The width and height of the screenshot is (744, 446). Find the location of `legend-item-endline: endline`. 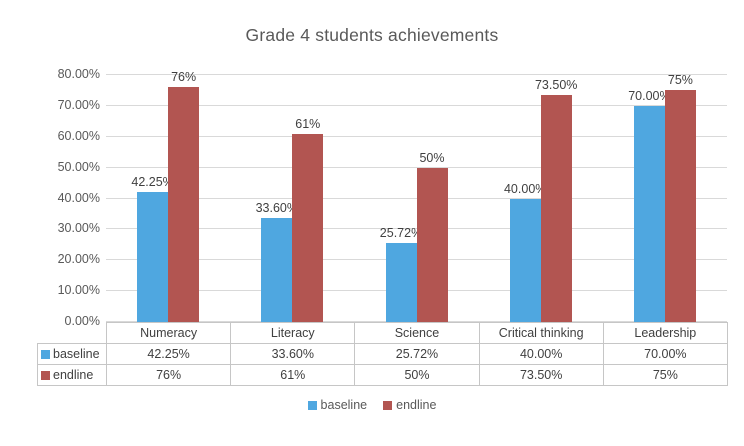

legend-item-endline: endline is located at coordinates (409, 405).